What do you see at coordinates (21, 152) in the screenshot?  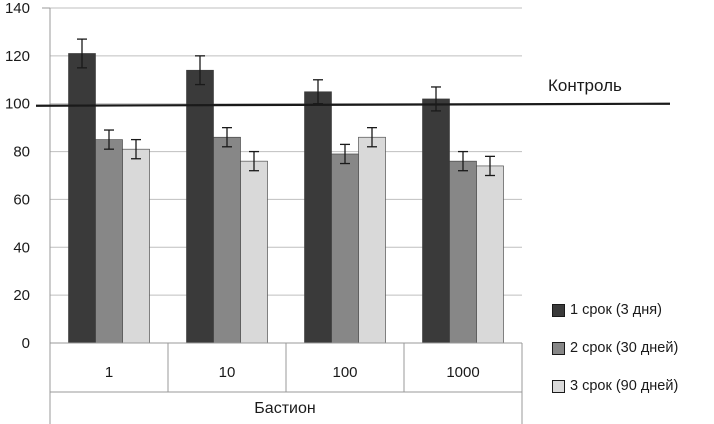 I see `y-tick-label-80: 80` at bounding box center [21, 152].